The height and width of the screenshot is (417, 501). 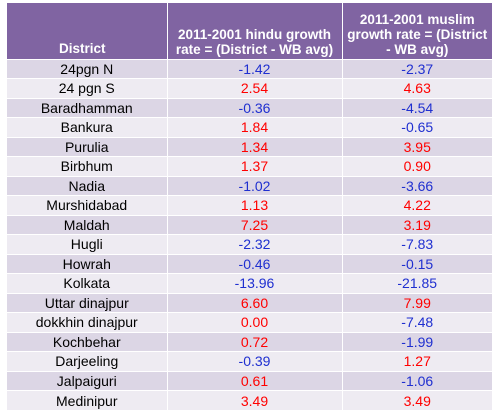 I want to click on district-name-cell: 24 pgn S, so click(x=87, y=88).